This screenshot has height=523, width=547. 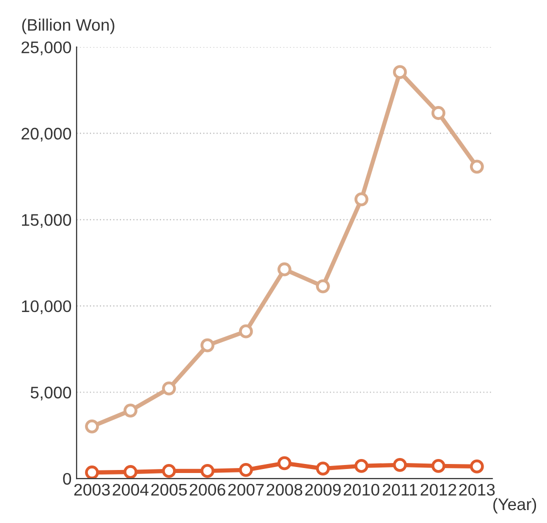 I want to click on y-tick-label: 20,000, so click(x=47, y=135).